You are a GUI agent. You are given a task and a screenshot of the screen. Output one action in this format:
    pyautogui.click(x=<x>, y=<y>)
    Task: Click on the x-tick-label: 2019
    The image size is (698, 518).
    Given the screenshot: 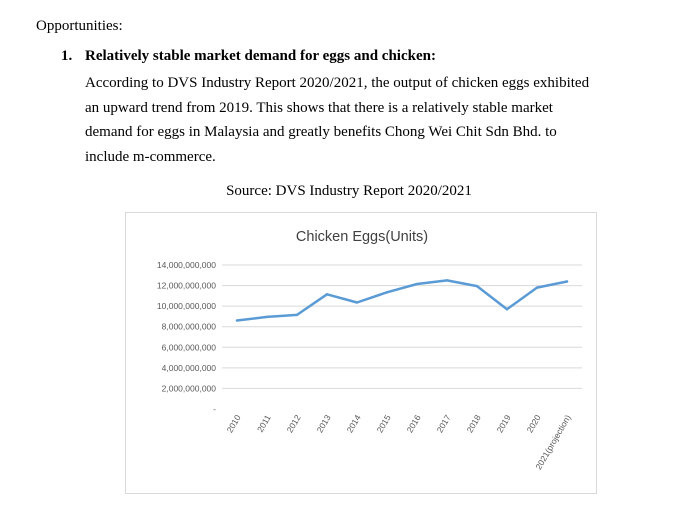 What is the action you would take?
    pyautogui.click(x=504, y=424)
    